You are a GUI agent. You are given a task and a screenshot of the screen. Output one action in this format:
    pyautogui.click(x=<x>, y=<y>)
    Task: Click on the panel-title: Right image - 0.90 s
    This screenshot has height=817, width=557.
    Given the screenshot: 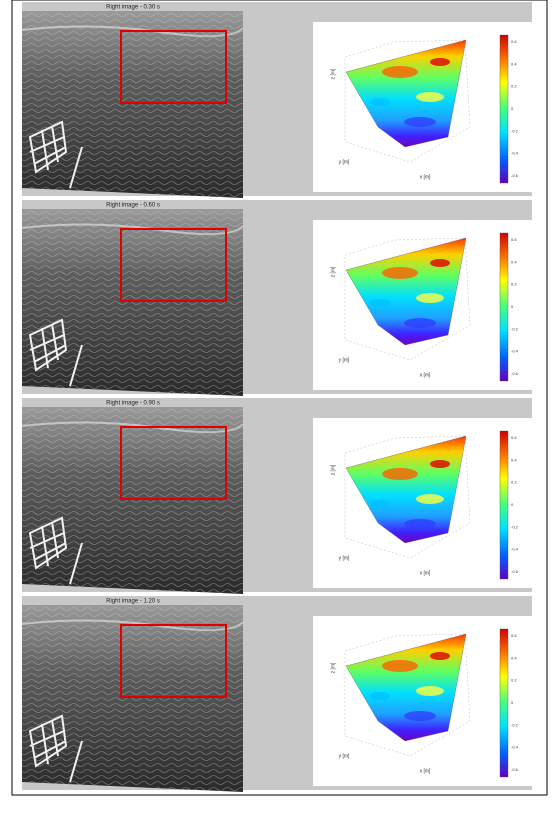 What is the action you would take?
    pyautogui.click(x=133, y=404)
    